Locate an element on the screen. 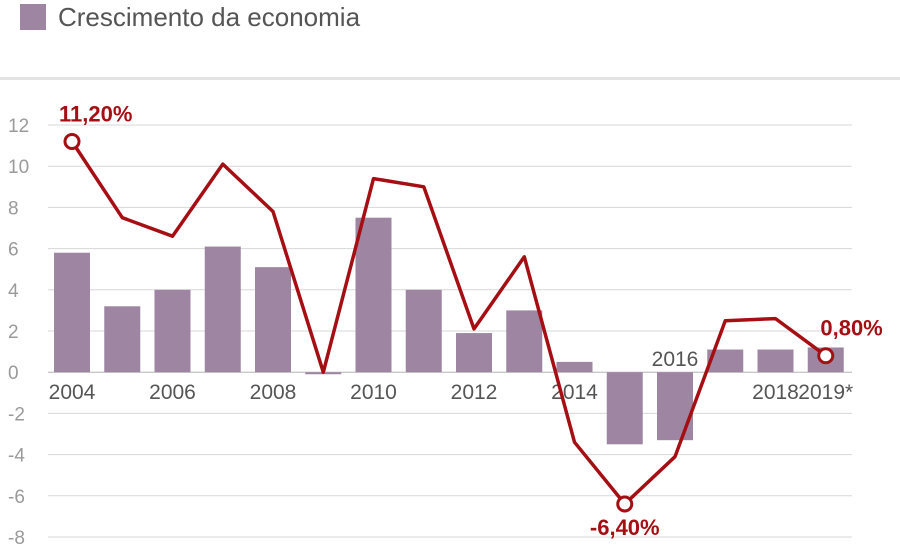  y-axis-ticks: 12 10 8 6 4 2 0 -2 -4 -6 -8 is located at coordinates (18, 332).